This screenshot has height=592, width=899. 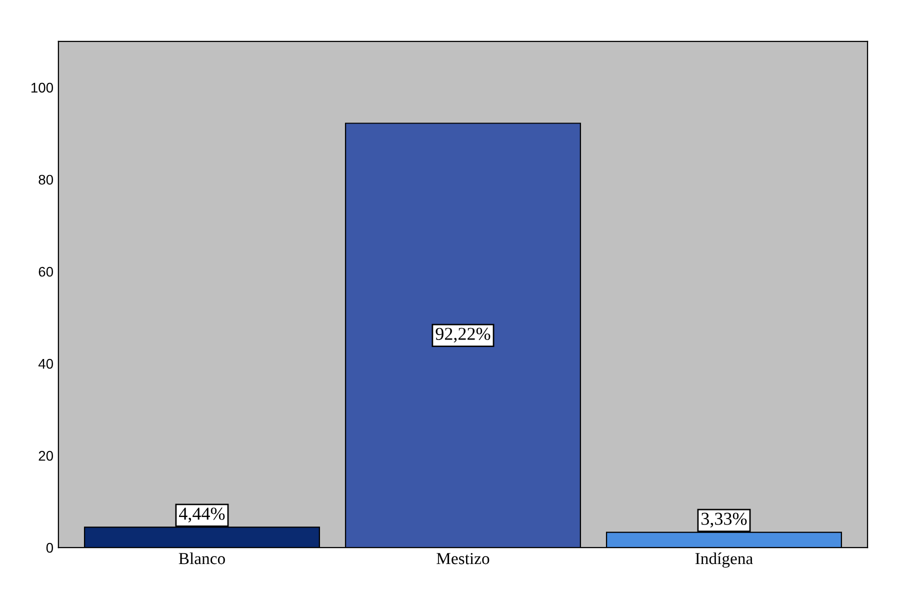 What do you see at coordinates (42, 87) in the screenshot?
I see `y-tick-label: 100` at bounding box center [42, 87].